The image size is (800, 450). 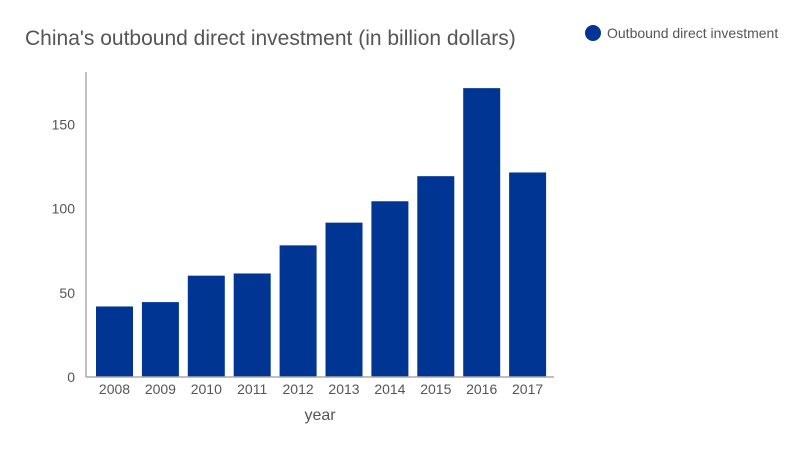 What do you see at coordinates (114, 341) in the screenshot?
I see `bar-2008` at bounding box center [114, 341].